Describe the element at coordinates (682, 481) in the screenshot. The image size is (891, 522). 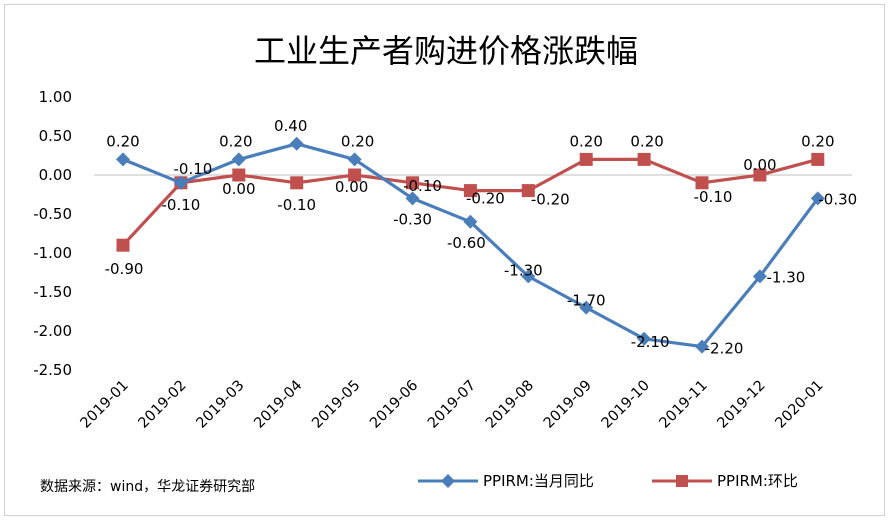
I see `legend-marker-mom` at that location.